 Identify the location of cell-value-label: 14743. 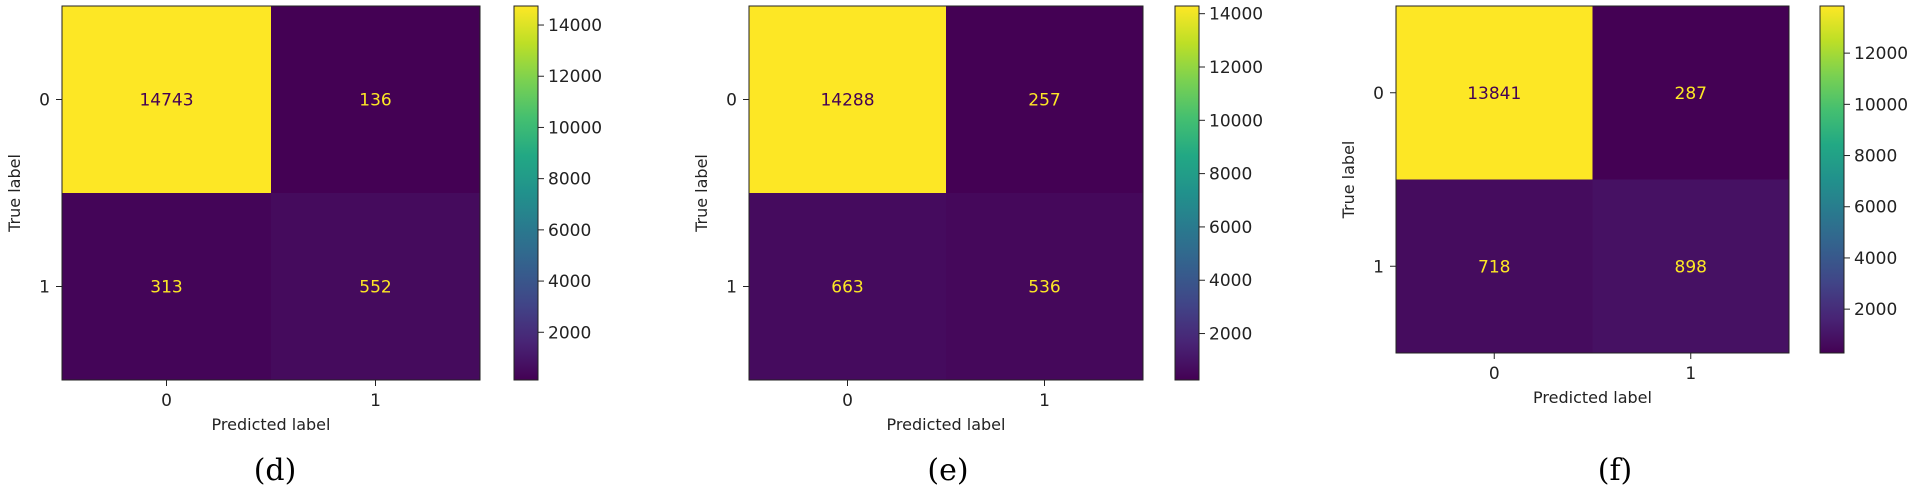
(166, 101).